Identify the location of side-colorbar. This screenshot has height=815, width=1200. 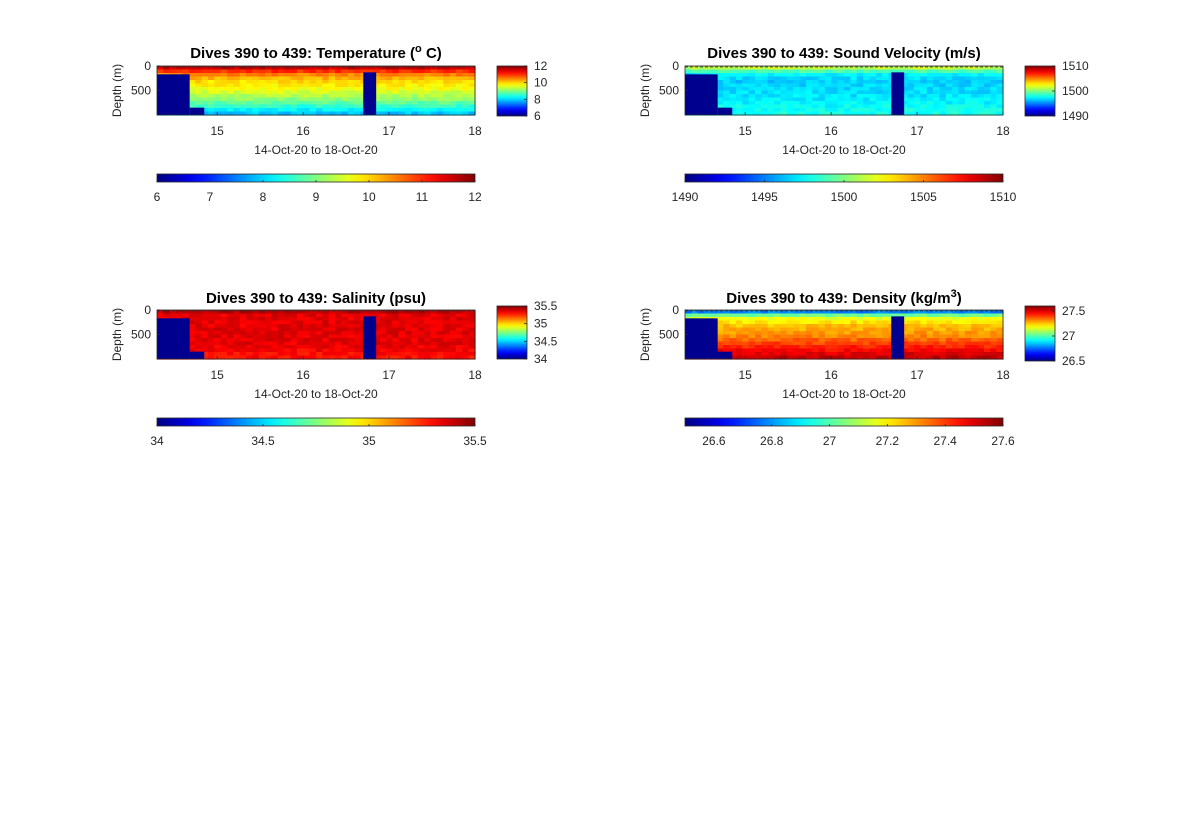
(512, 332).